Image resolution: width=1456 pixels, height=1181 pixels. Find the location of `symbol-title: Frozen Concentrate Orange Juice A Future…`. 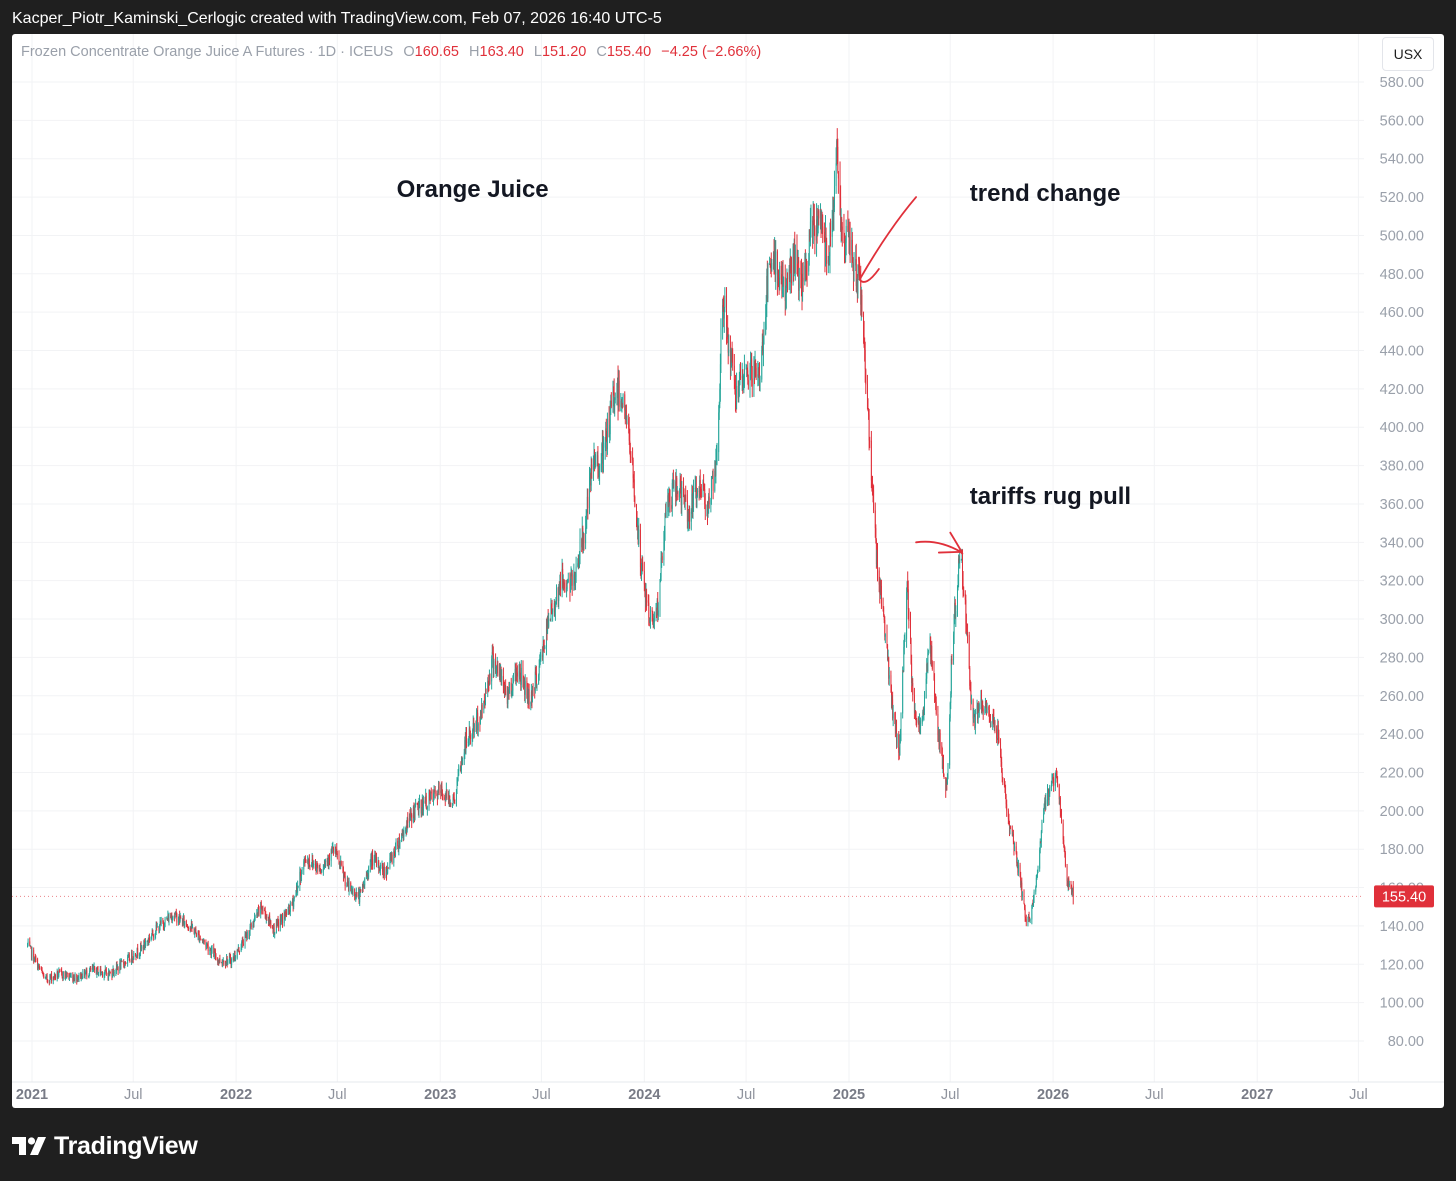

symbol-title: Frozen Concentrate Orange Juice A Future… is located at coordinates (207, 52).